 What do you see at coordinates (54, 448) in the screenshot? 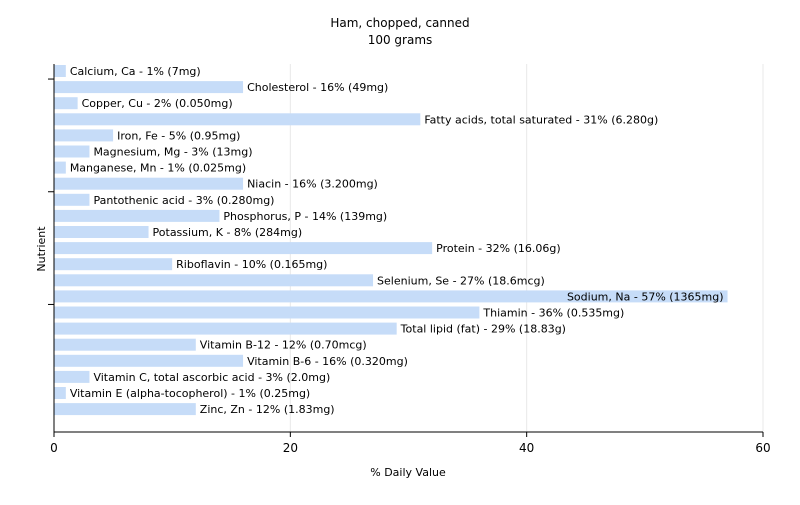
I see `x-tick-label: 0` at bounding box center [54, 448].